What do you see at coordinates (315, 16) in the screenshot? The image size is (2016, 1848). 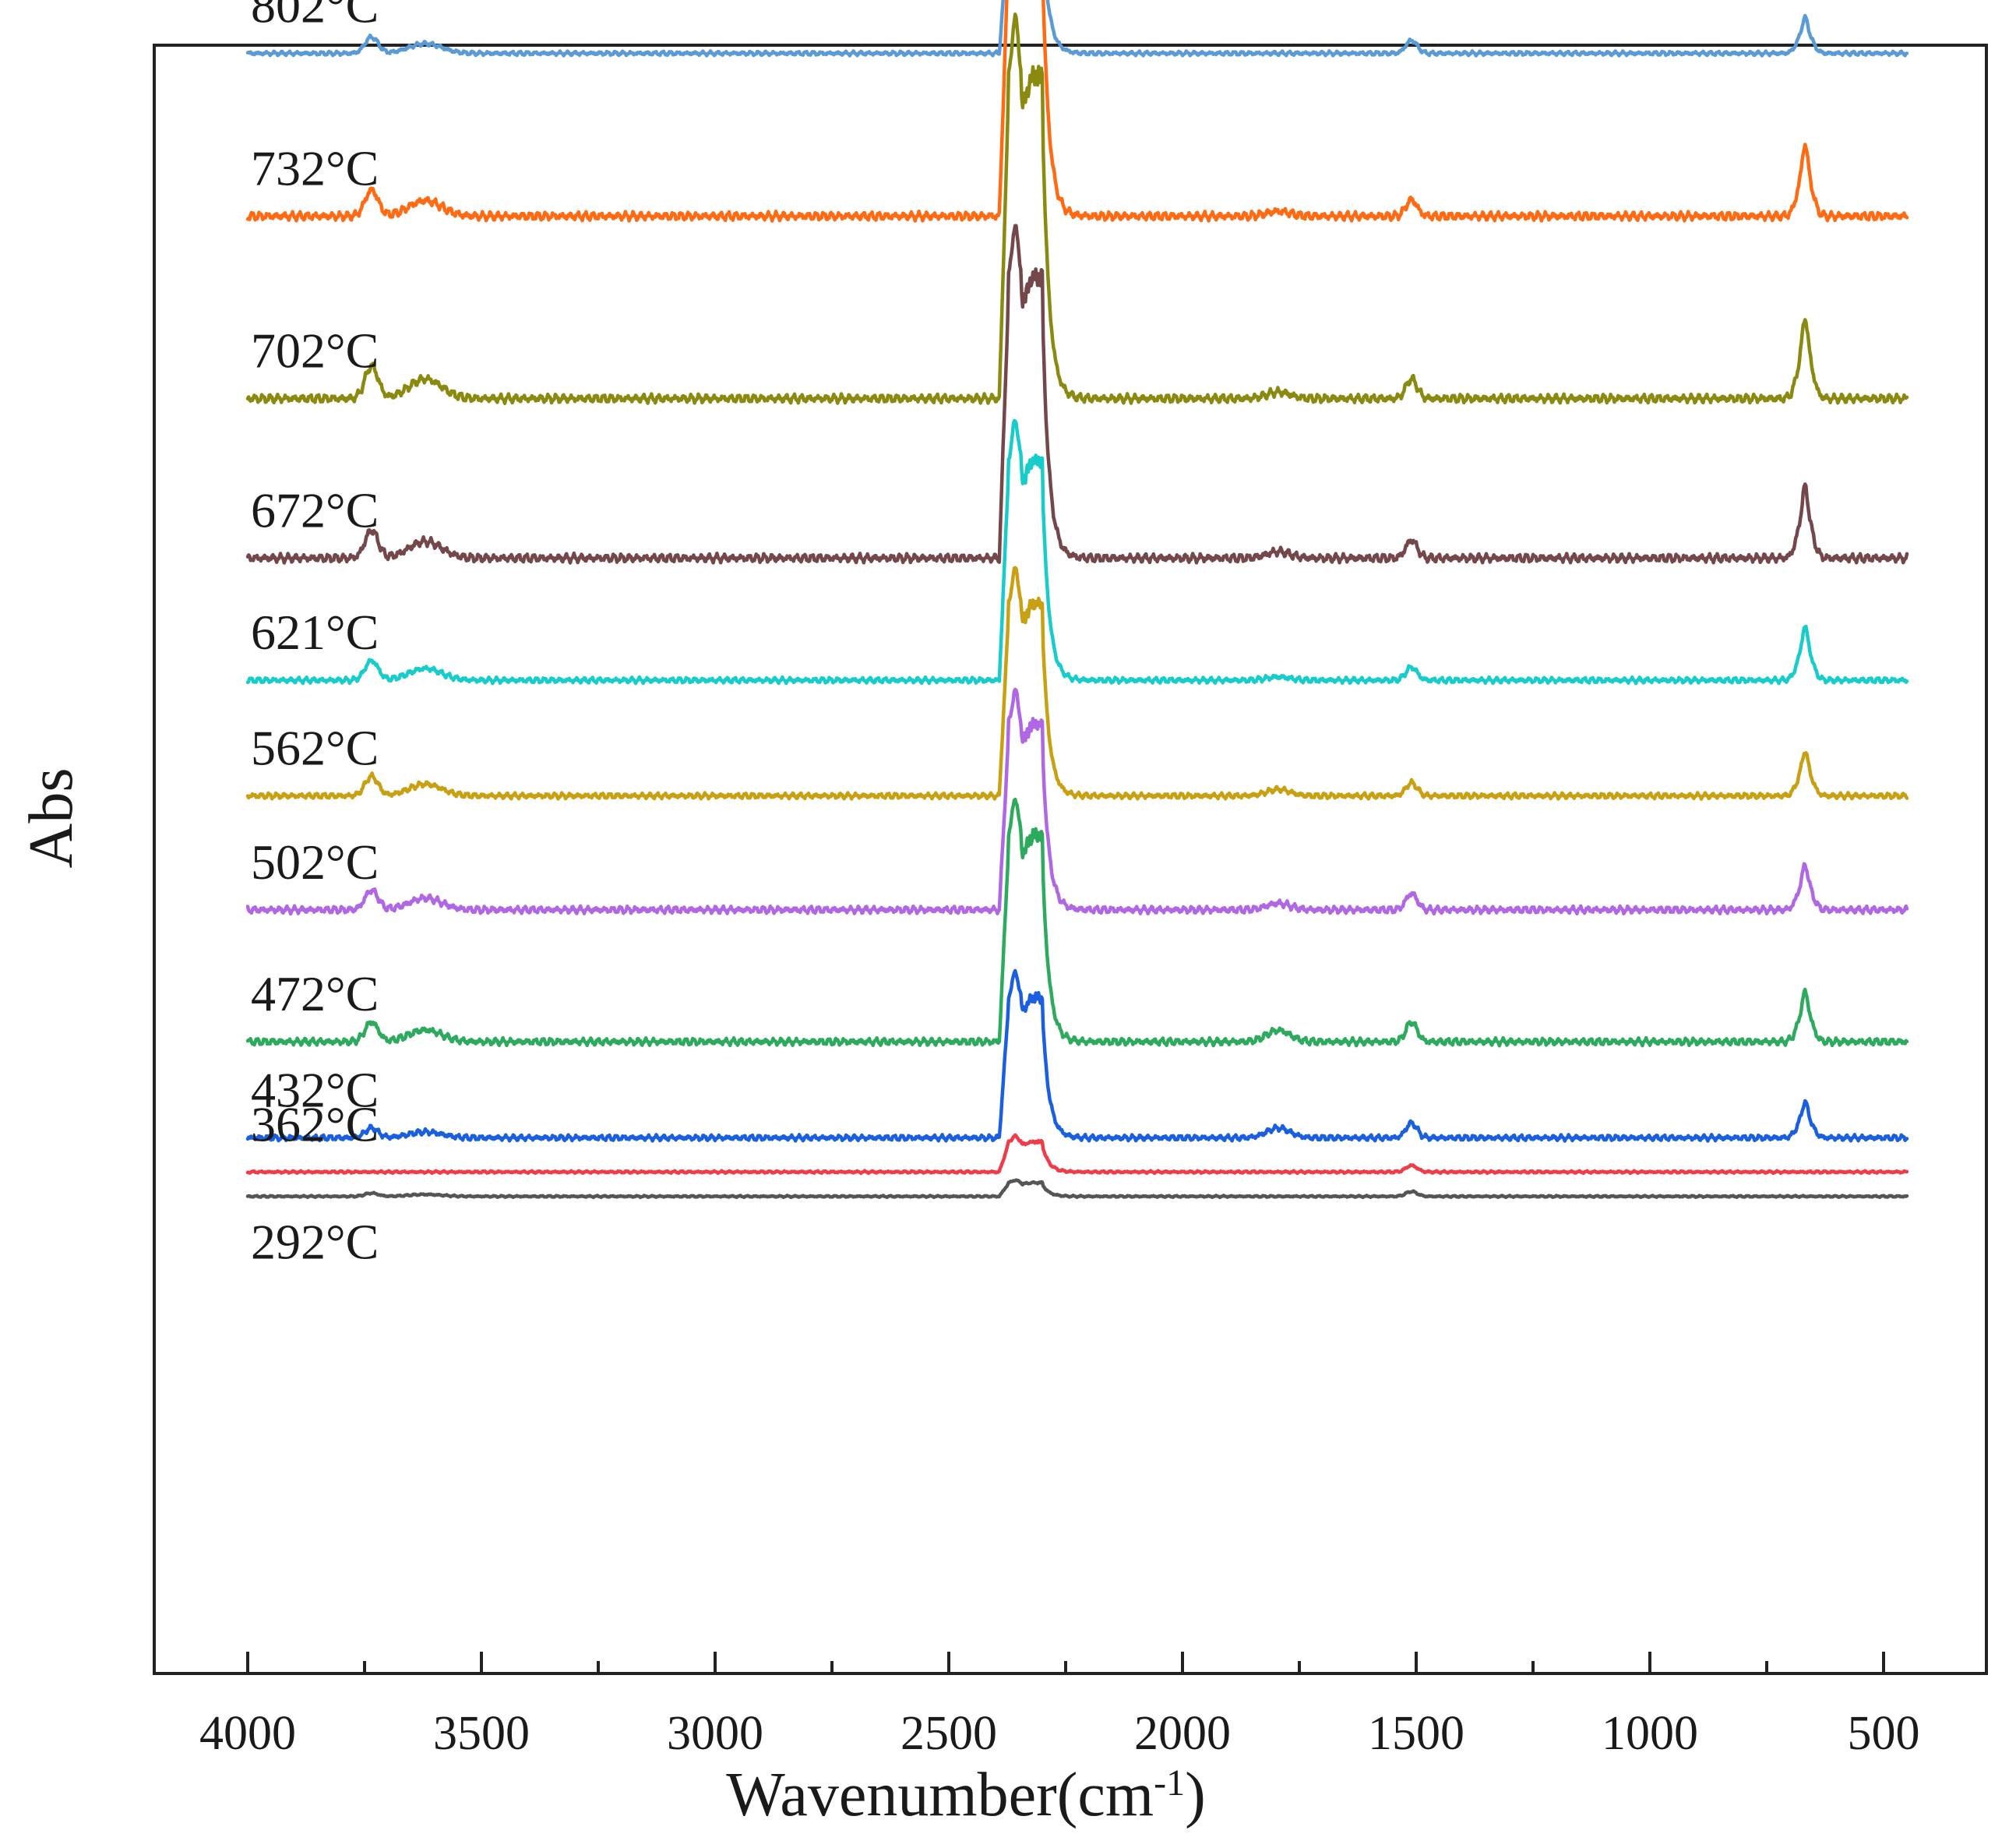 I see `series-label-802: 802°C` at bounding box center [315, 16].